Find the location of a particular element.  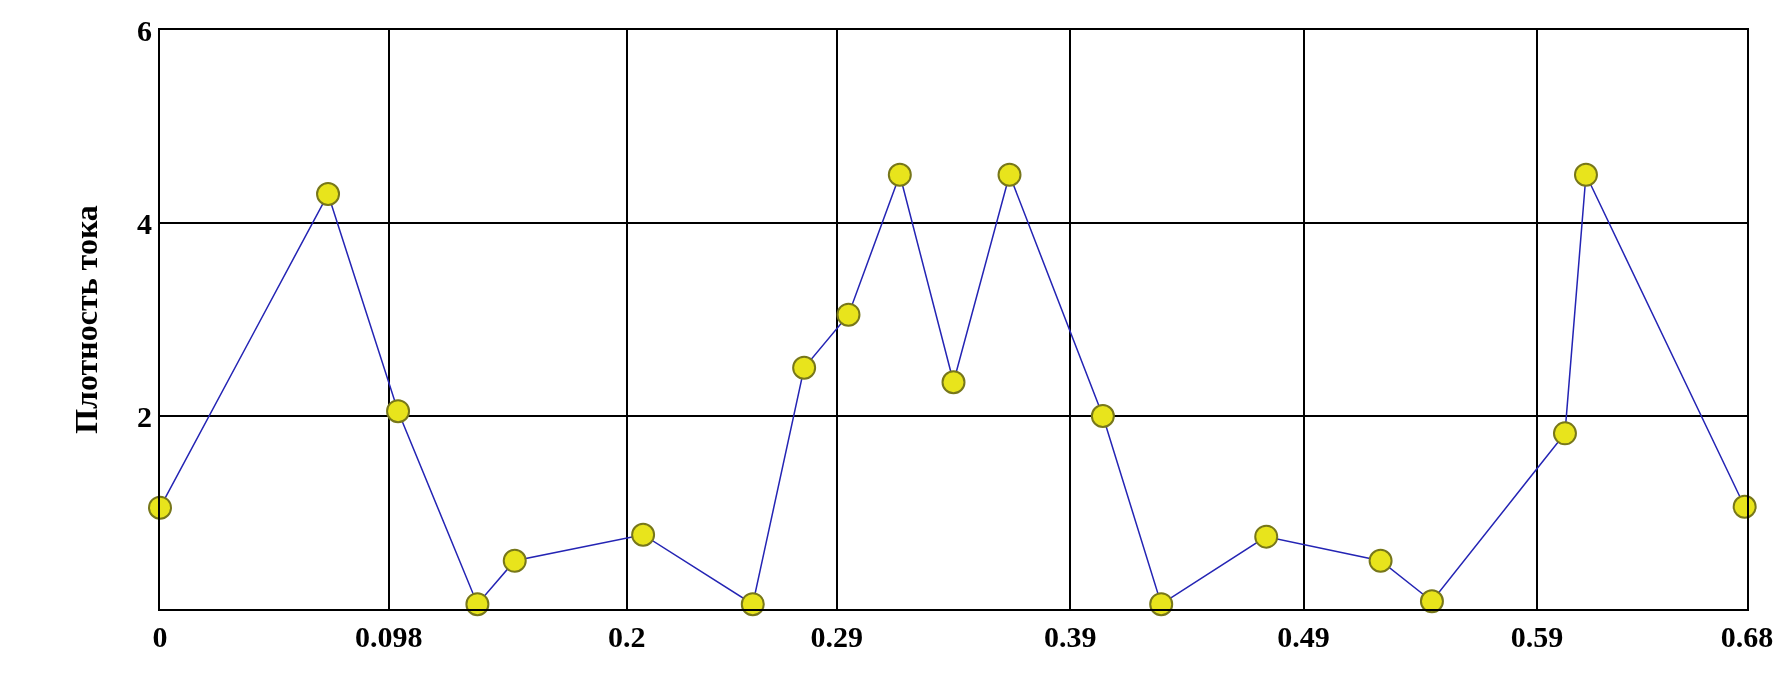

x-tick-label: 0.59 is located at coordinates (1537, 636).